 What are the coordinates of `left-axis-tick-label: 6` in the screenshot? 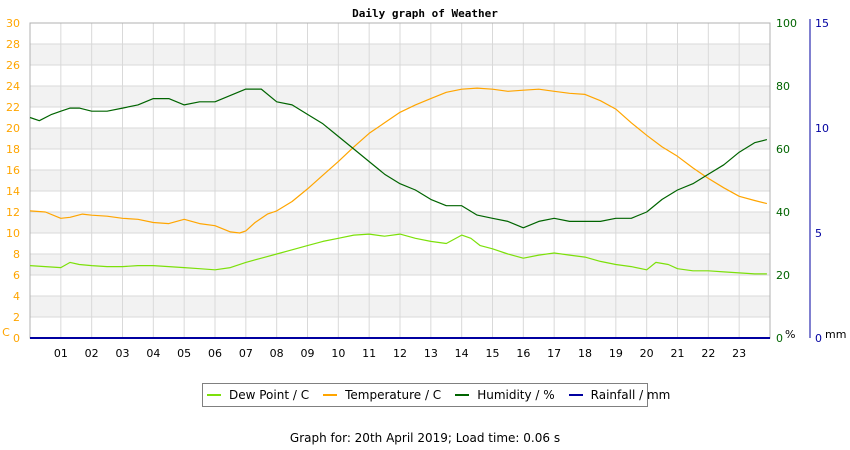 It's located at (16, 275).